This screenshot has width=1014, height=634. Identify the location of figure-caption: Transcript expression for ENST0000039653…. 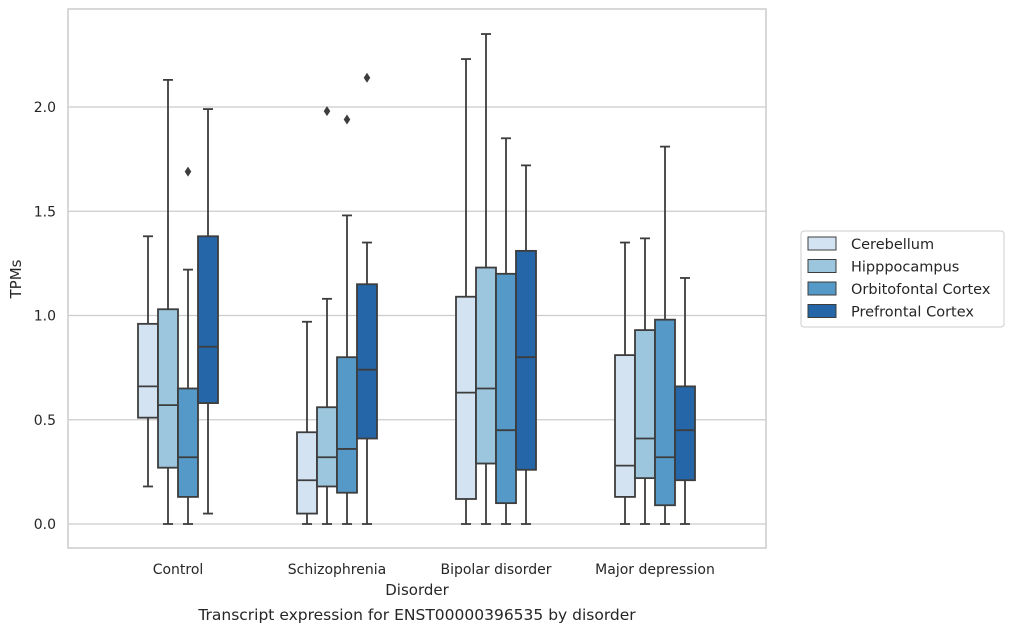
(417, 615).